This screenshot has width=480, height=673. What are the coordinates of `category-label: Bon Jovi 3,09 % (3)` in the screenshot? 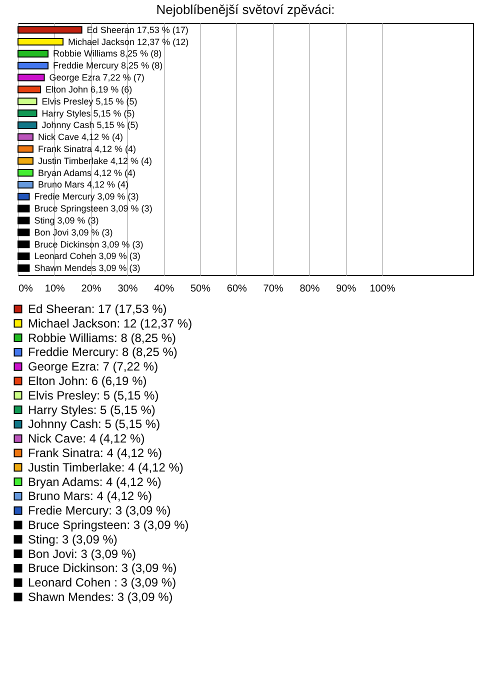 It's located at (73, 232).